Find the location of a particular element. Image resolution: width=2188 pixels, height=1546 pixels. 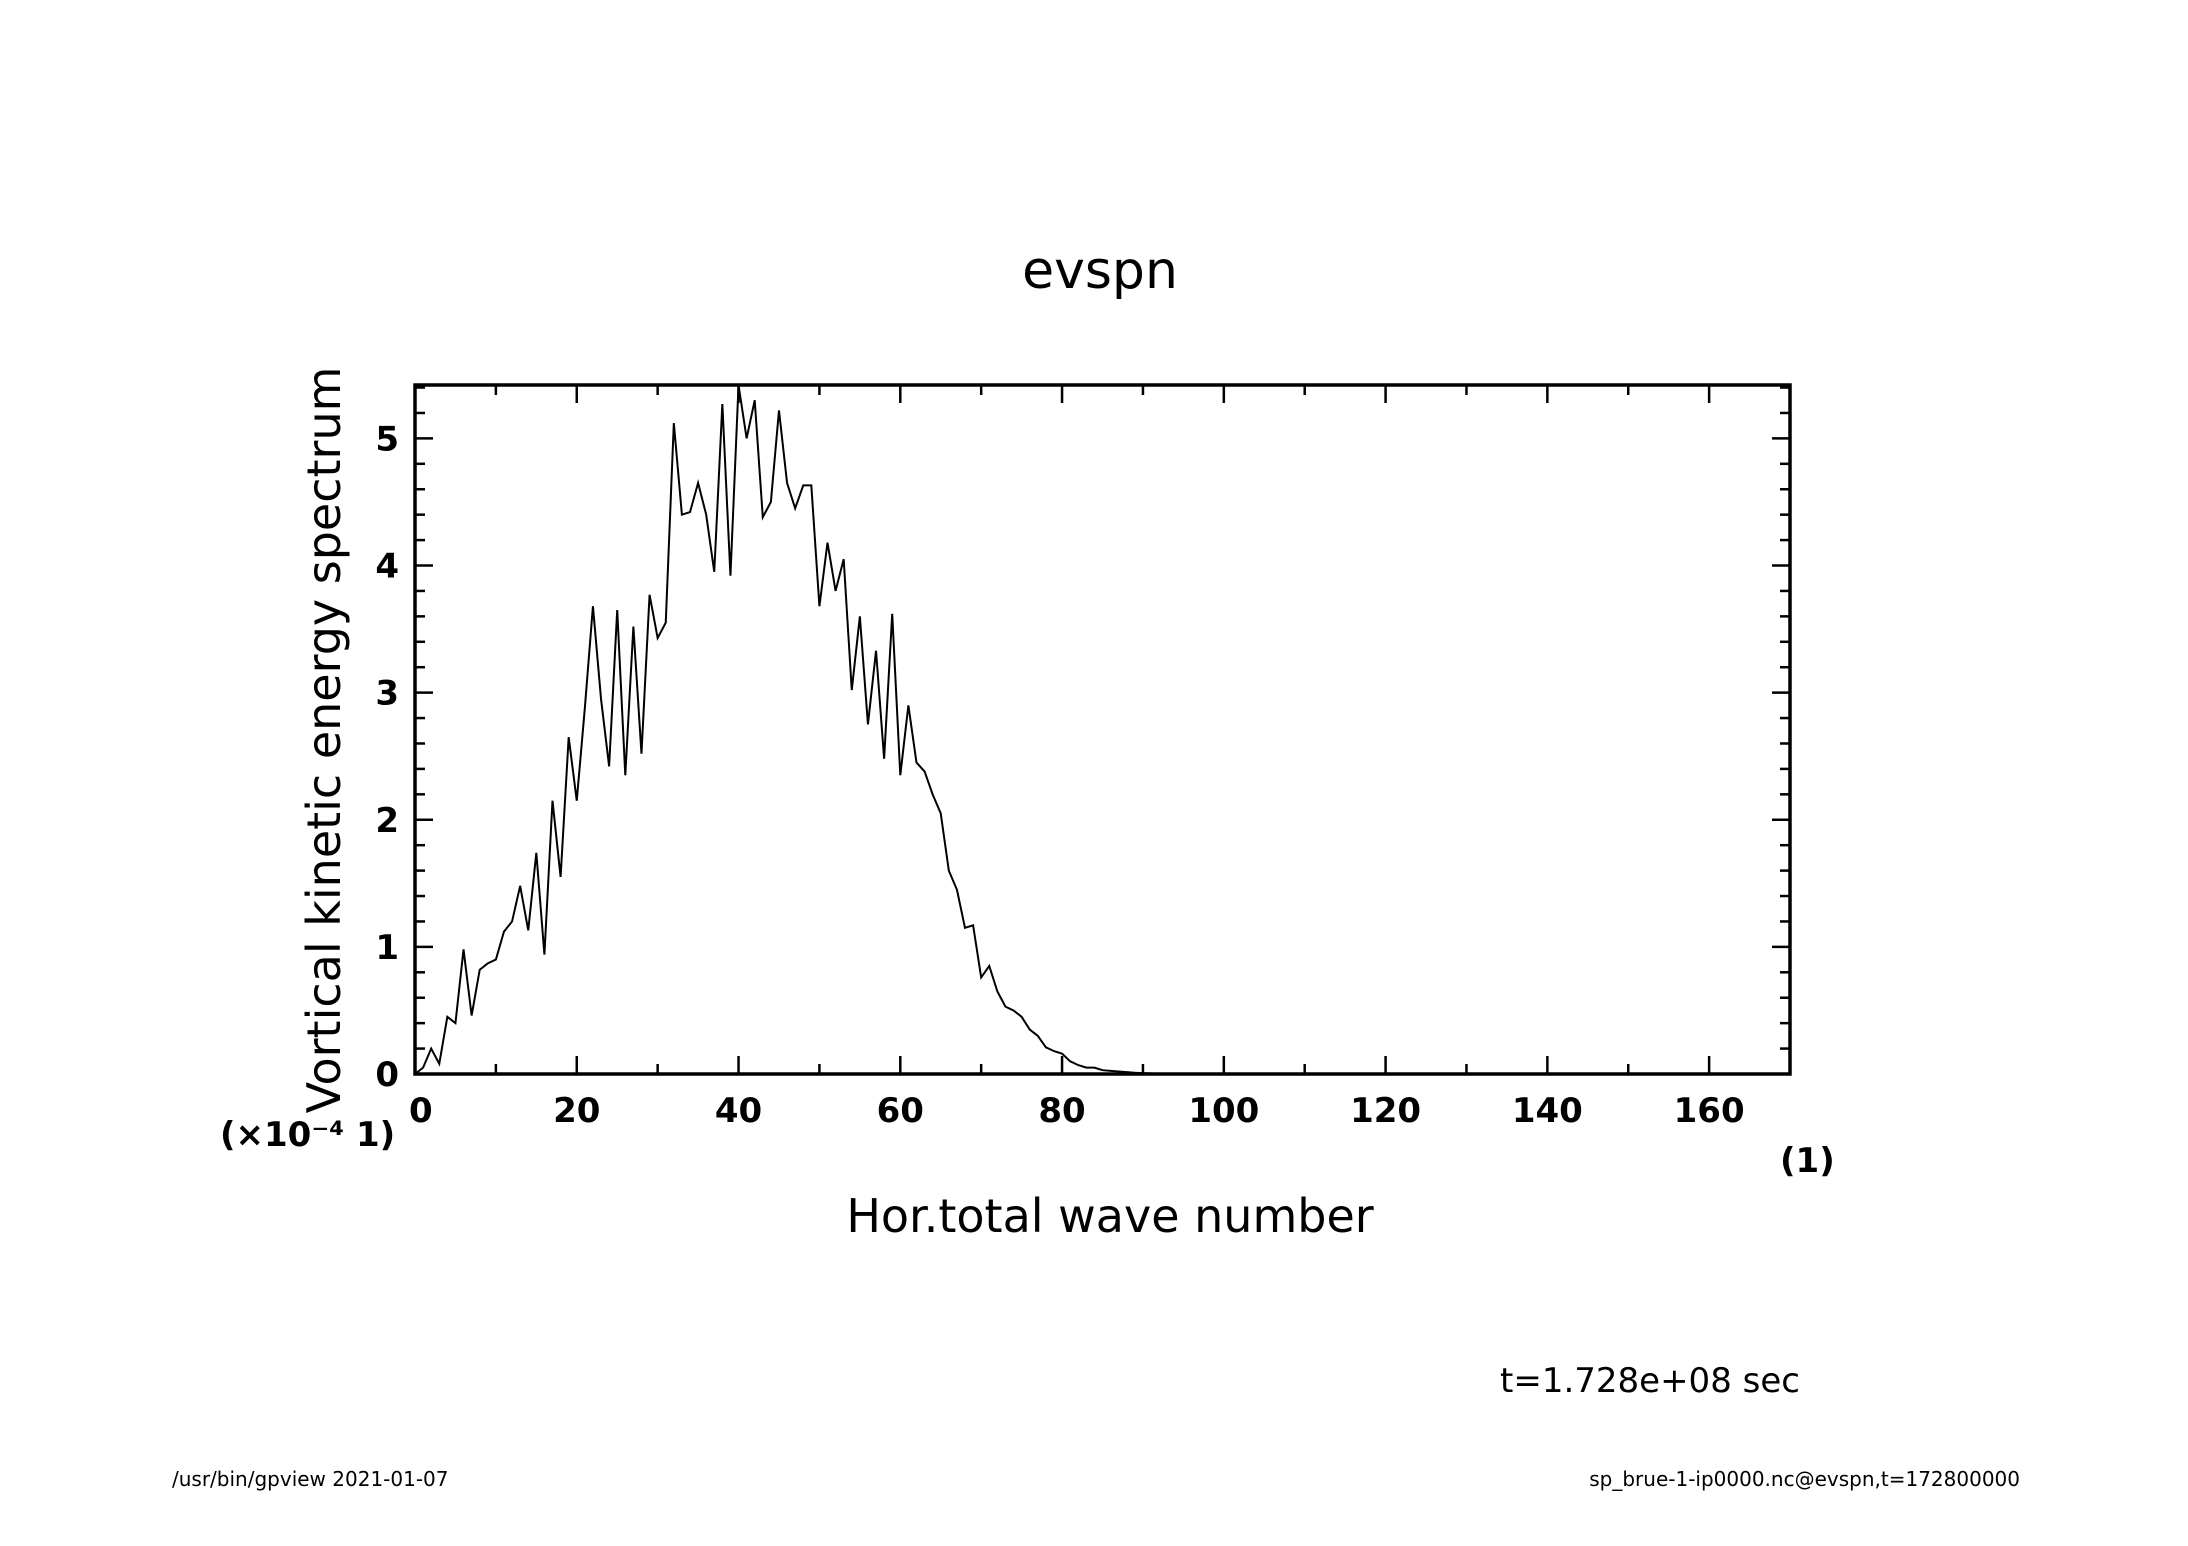

y-scale-factor: (×10⁻⁴ 1) is located at coordinates (307, 1135).